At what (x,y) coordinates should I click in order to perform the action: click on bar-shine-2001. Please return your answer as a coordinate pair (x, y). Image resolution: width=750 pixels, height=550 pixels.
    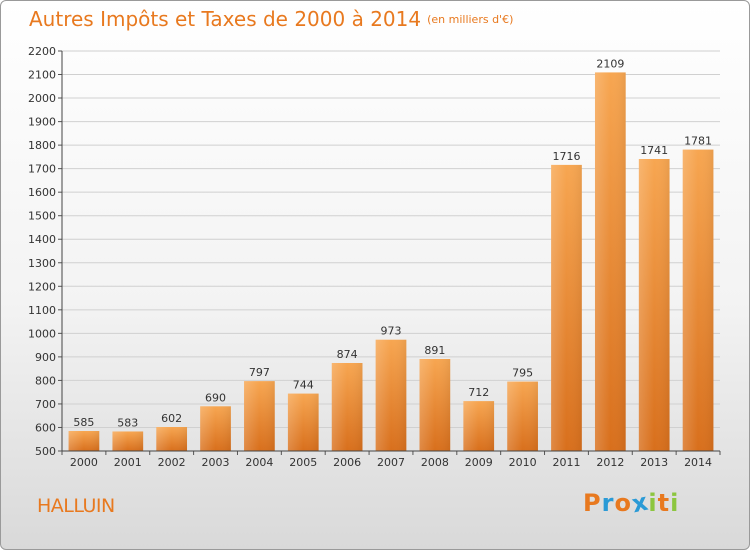
    Looking at the image, I should click on (128, 441).